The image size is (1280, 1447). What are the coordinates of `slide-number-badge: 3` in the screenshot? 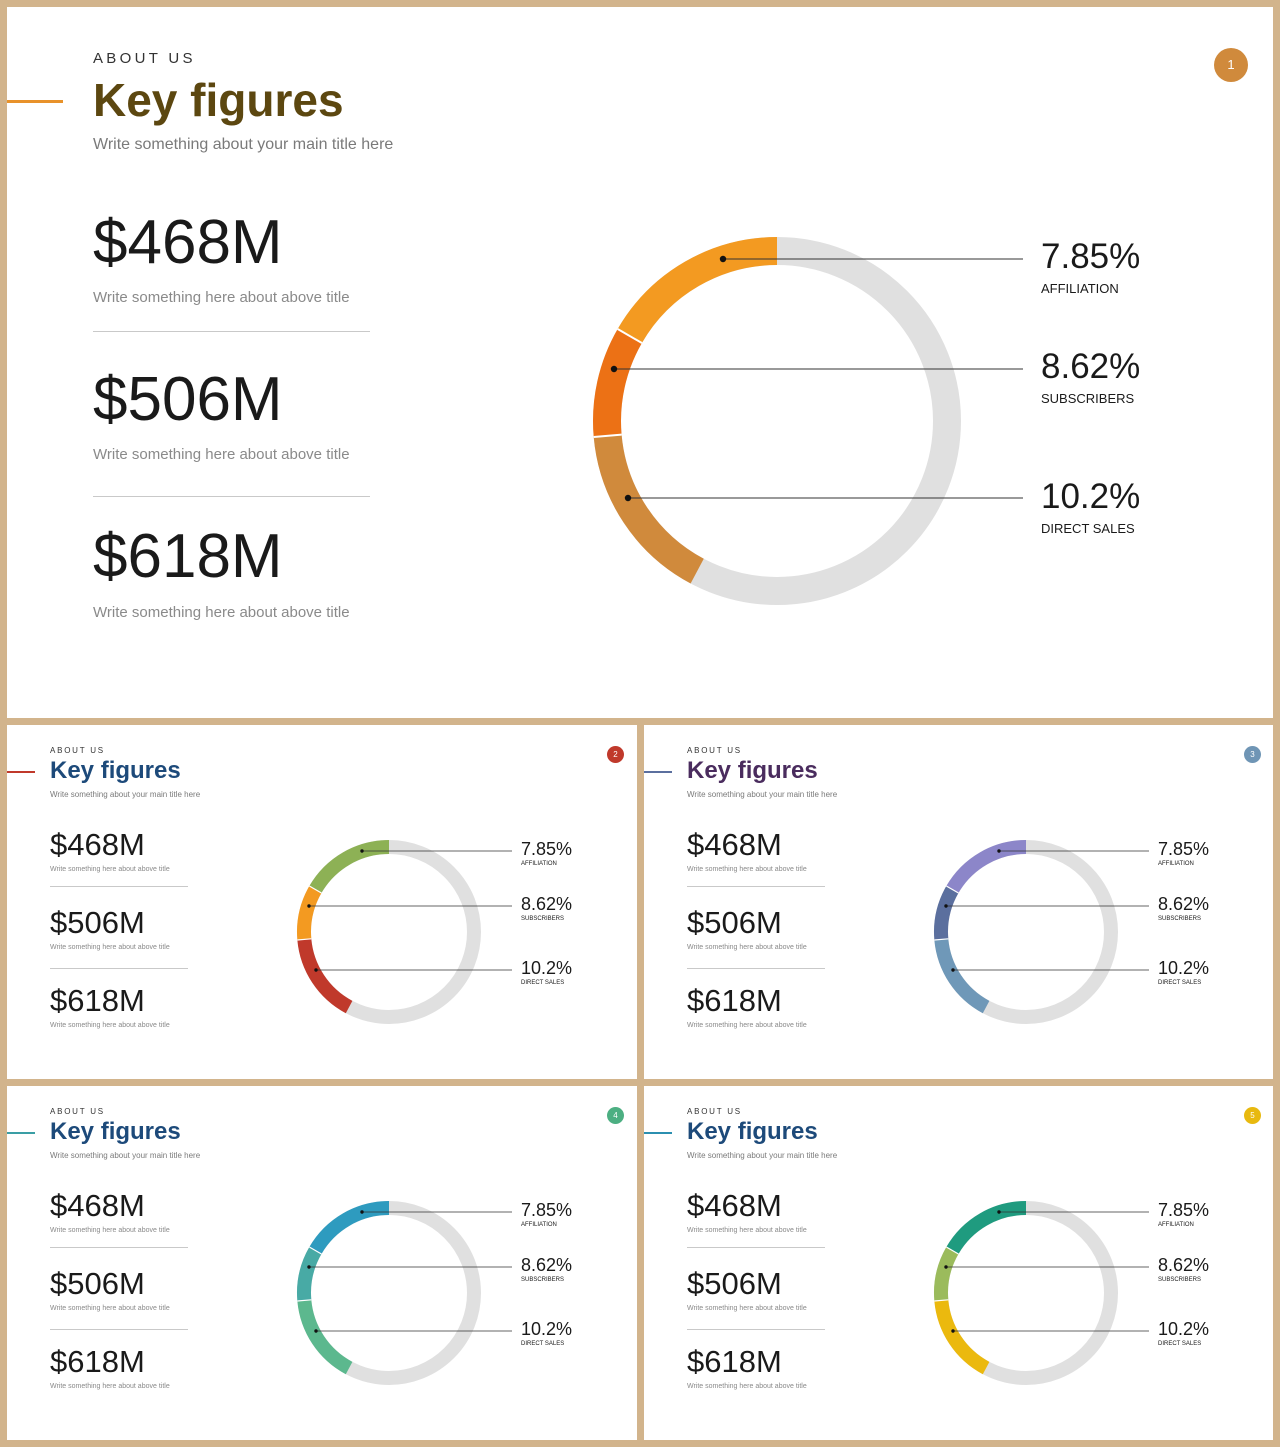 It's located at (1252, 754).